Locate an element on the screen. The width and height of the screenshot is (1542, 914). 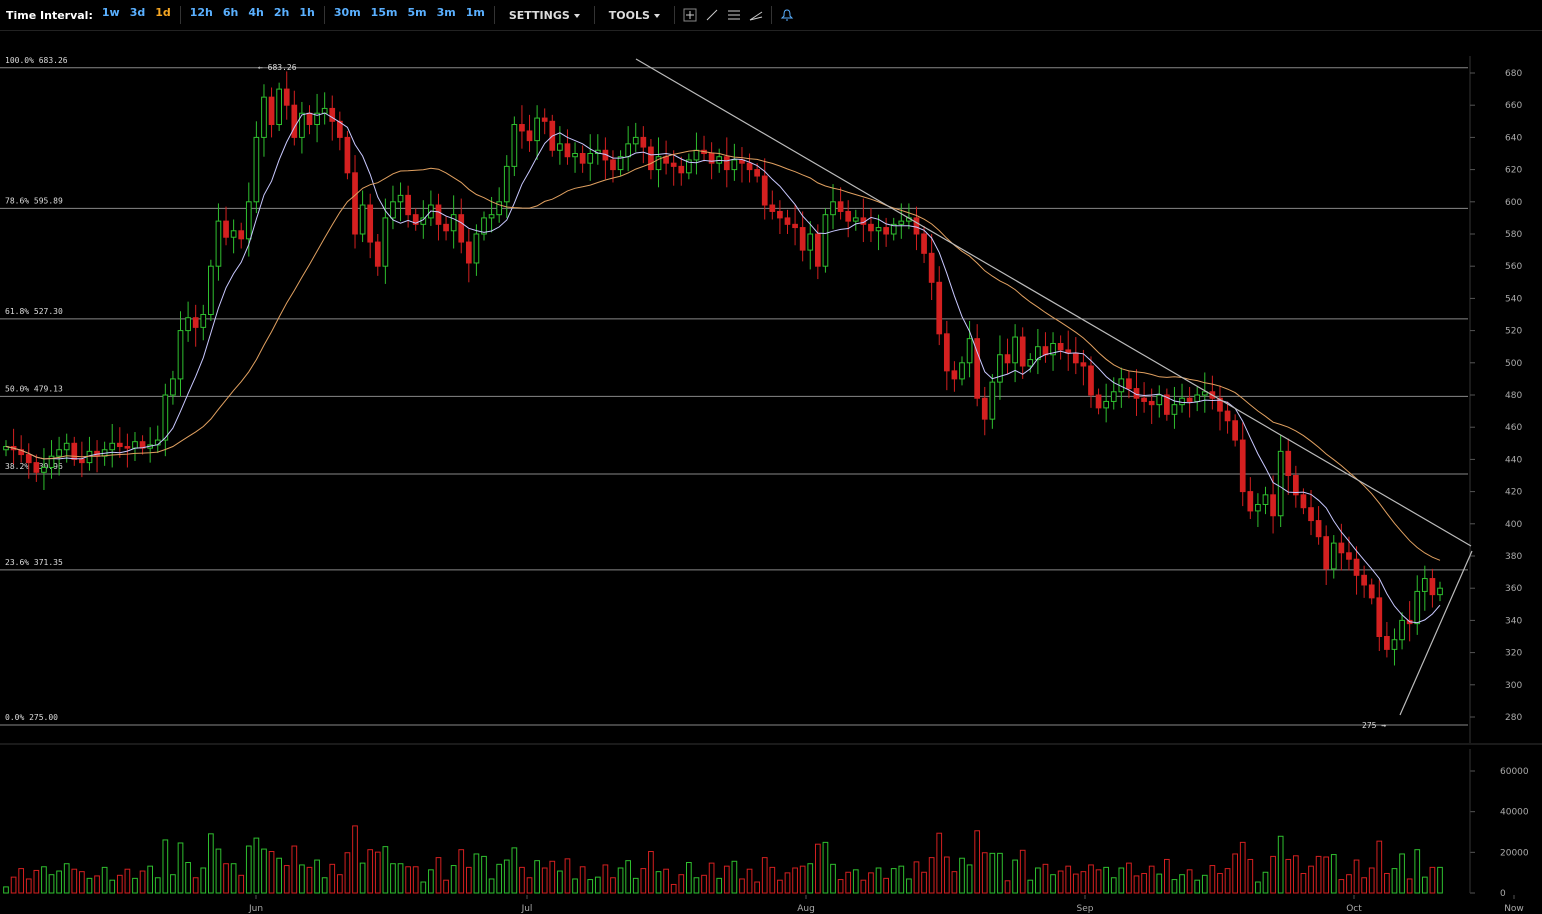
interval-button-3d: 3d is located at coordinates (137, 12).